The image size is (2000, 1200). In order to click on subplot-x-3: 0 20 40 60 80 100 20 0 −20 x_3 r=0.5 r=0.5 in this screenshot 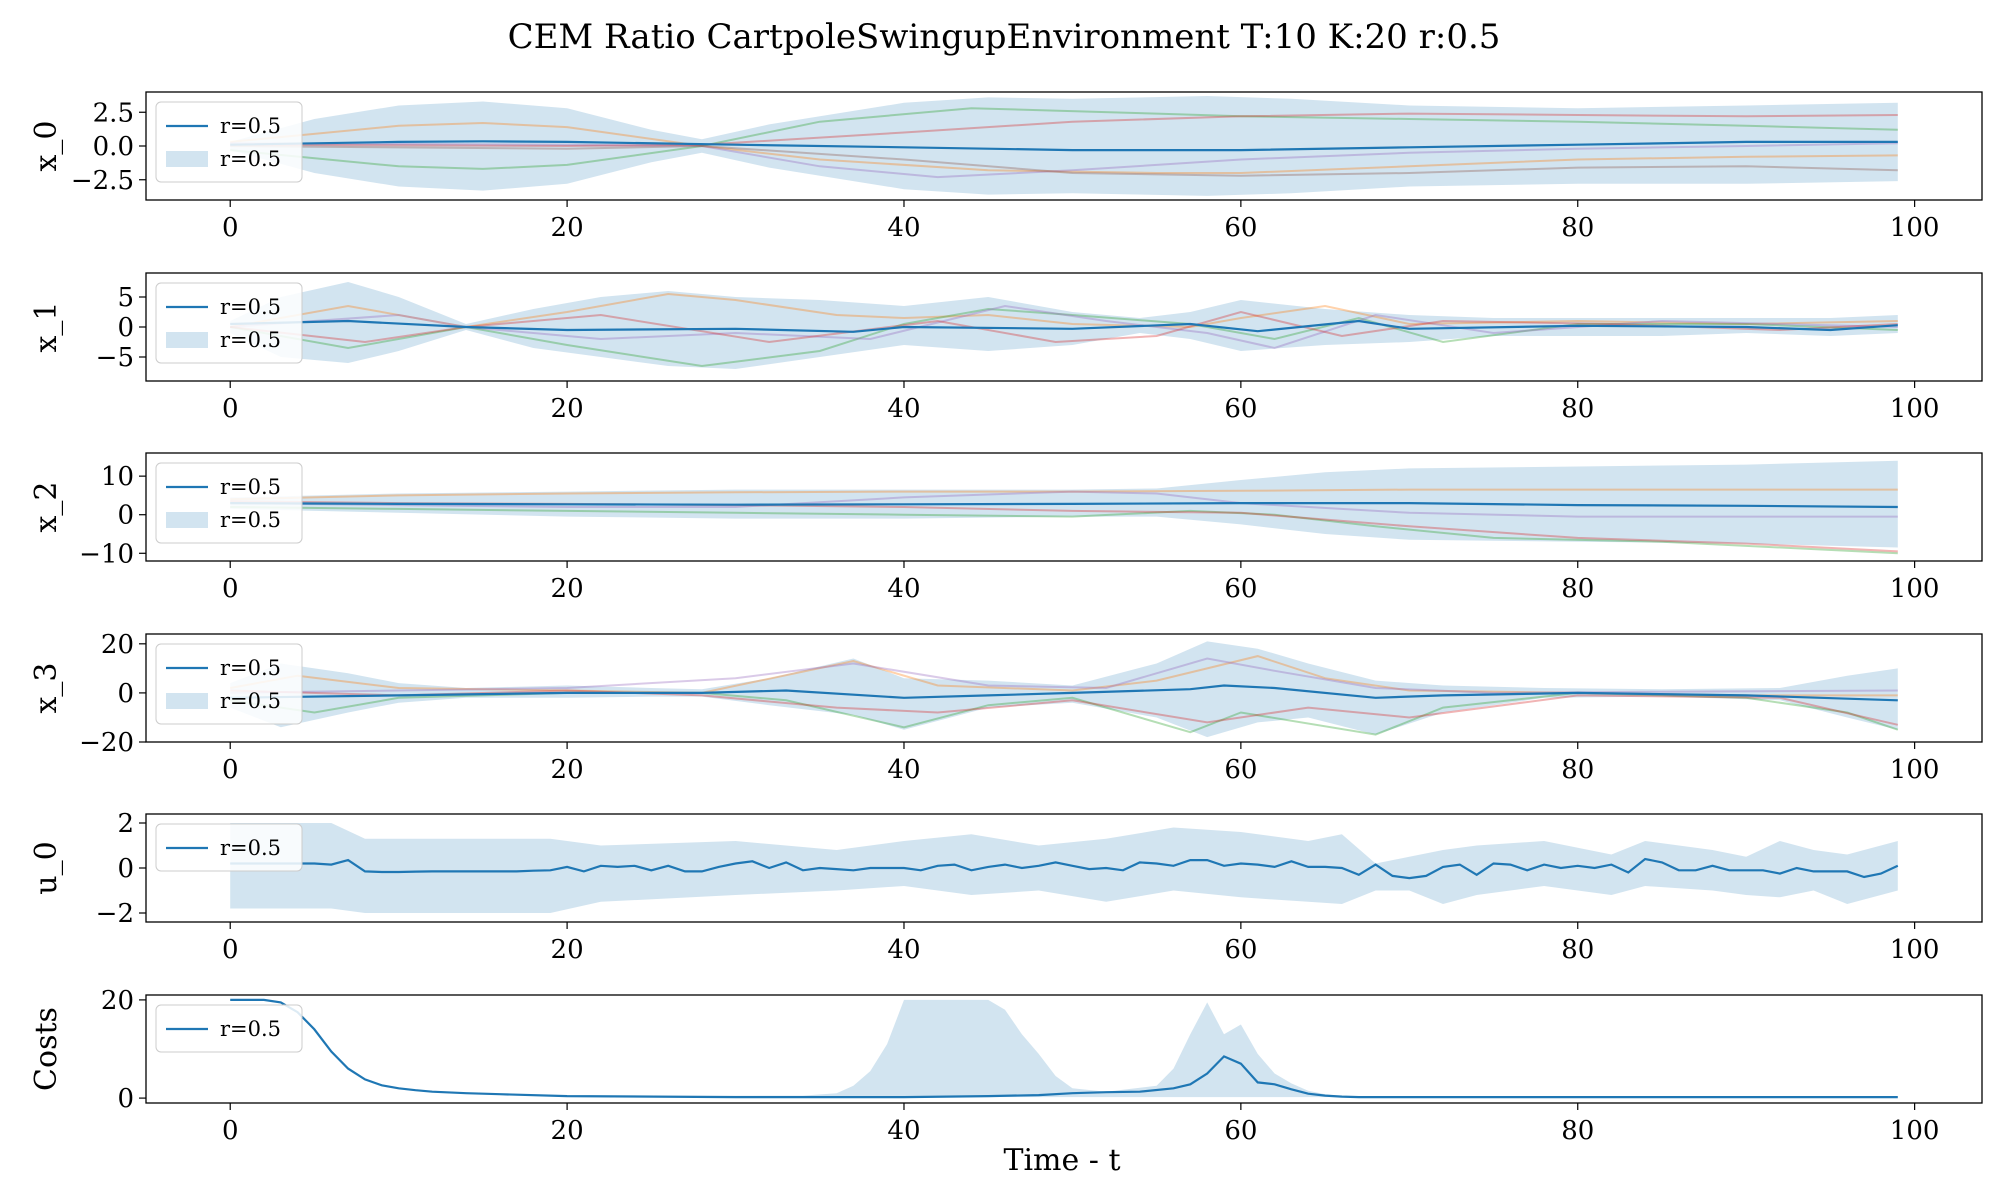, I will do `click(1006, 707)`.